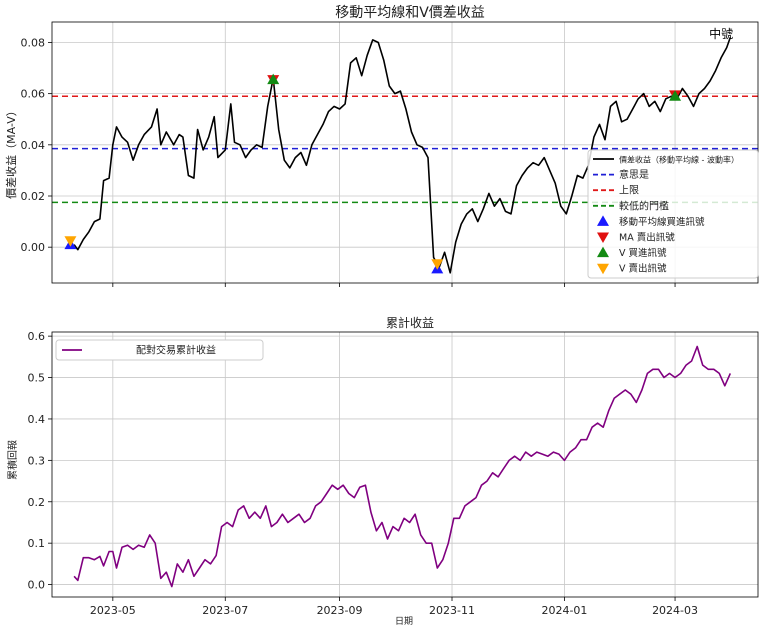 The height and width of the screenshot is (631, 765). What do you see at coordinates (33, 94) in the screenshot?
I see `y-tick-label: 0.06` at bounding box center [33, 94].